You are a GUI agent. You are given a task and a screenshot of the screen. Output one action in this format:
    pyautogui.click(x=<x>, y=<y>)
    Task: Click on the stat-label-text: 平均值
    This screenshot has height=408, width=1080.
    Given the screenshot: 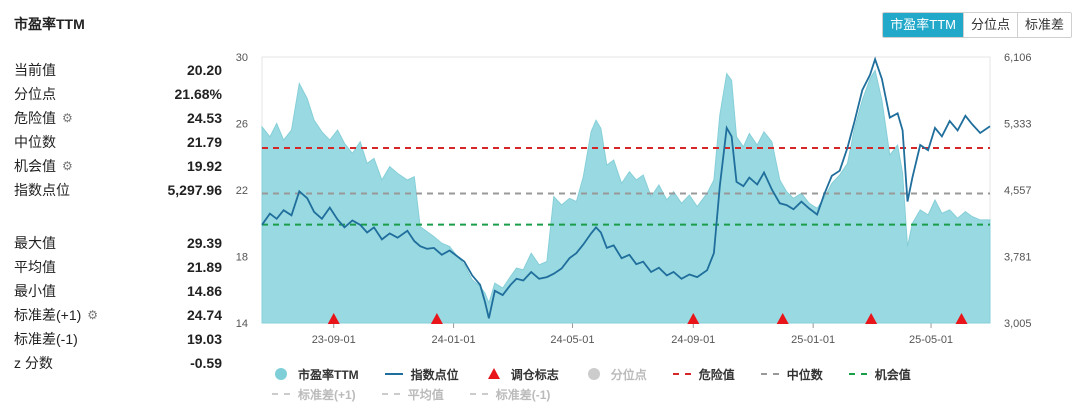 What is the action you would take?
    pyautogui.click(x=35, y=267)
    